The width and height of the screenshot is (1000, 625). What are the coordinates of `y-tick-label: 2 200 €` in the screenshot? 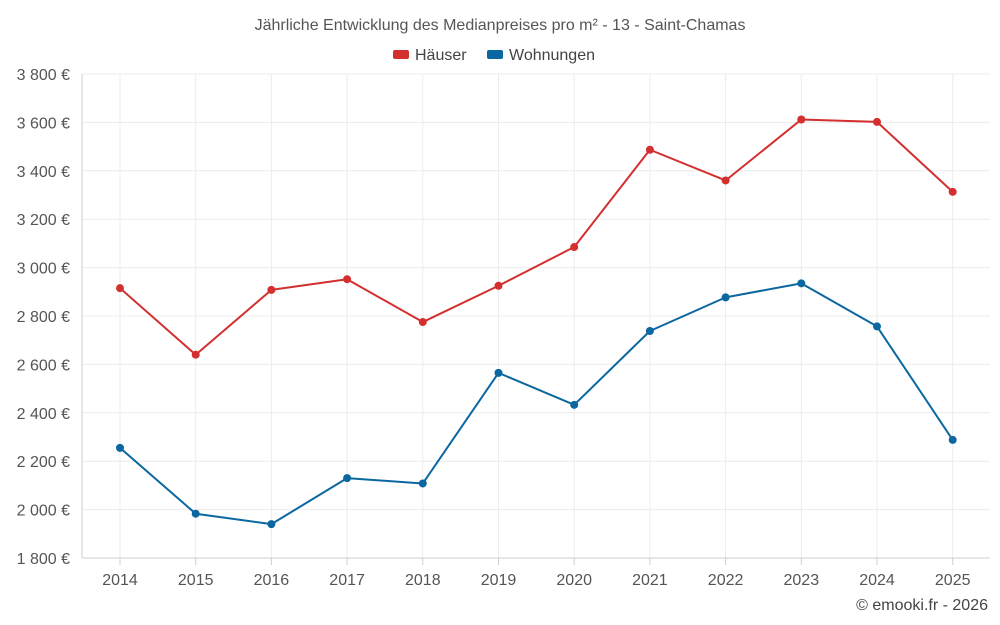 It's located at (43, 462).